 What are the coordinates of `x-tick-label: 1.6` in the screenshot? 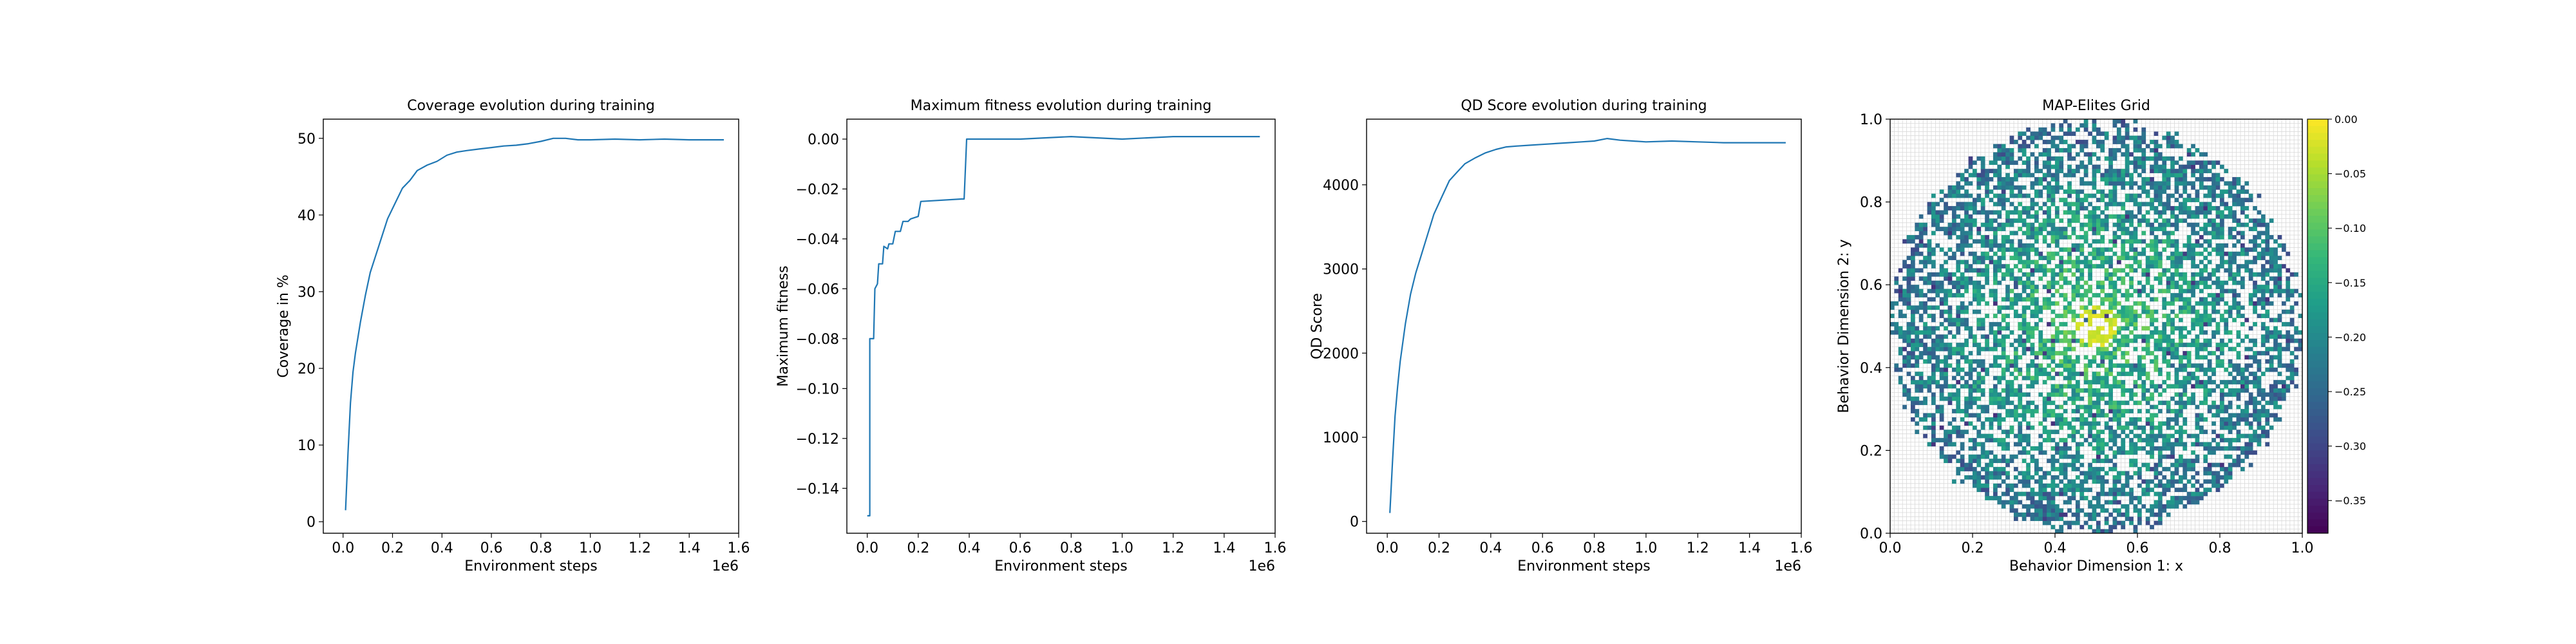 It's located at (739, 548).